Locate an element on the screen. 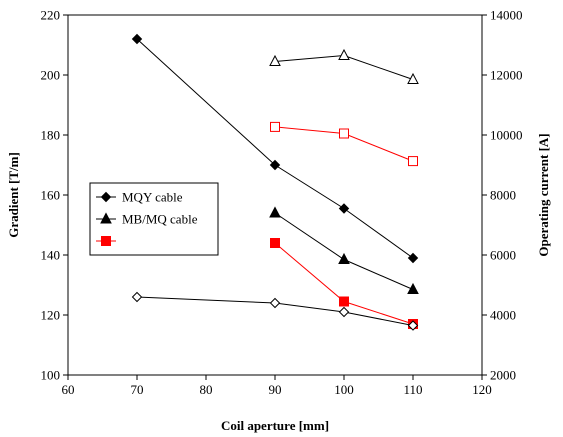 This screenshot has height=437, width=563. y-right-tick-label: 12000 is located at coordinates (506, 75).